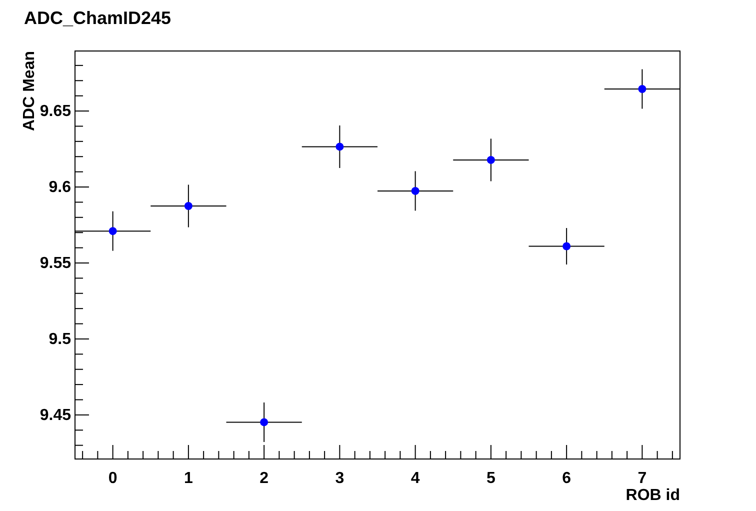 This screenshot has height=511, width=756. Describe the element at coordinates (113, 478) in the screenshot. I see `x-tick-label: 0` at that location.